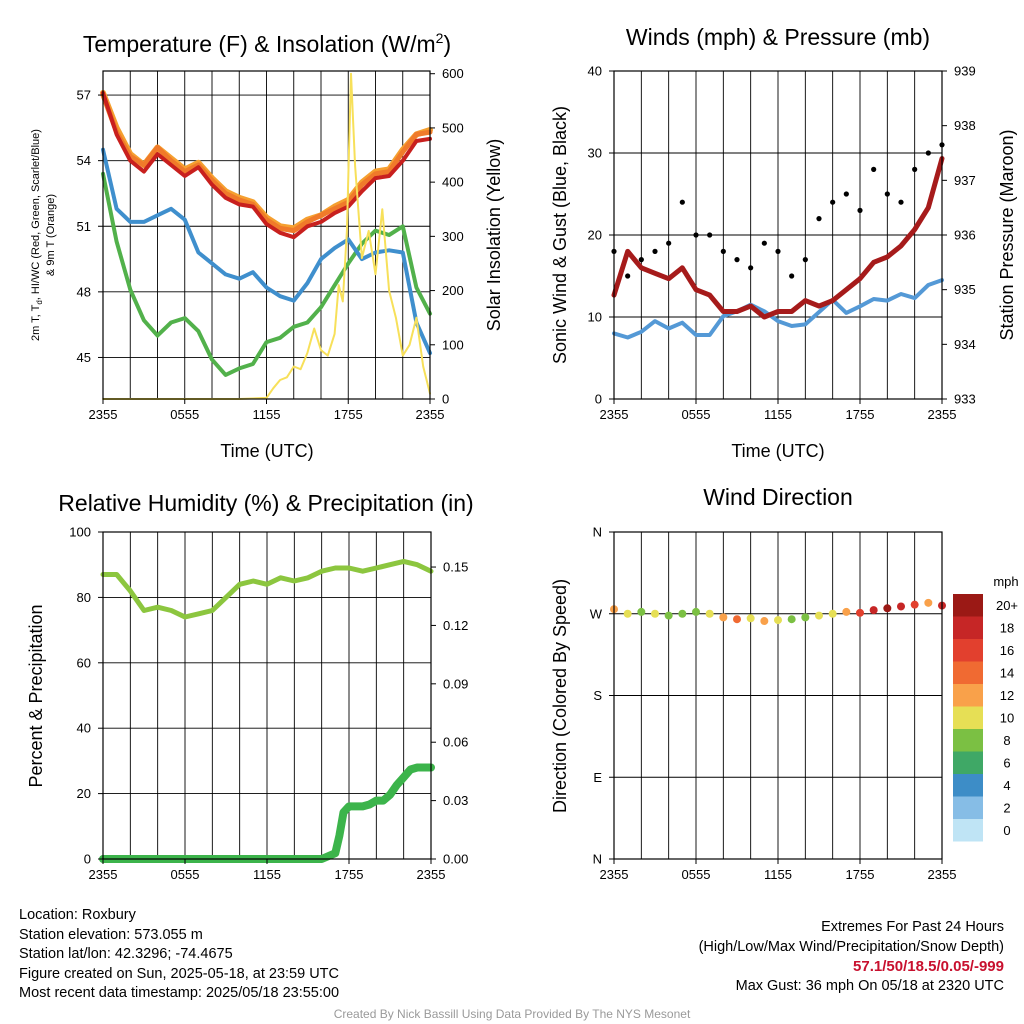 The width and height of the screenshot is (1024, 1024). I want to click on wind-ylabel-right: Station Pressure (Maroon), so click(1007, 234).